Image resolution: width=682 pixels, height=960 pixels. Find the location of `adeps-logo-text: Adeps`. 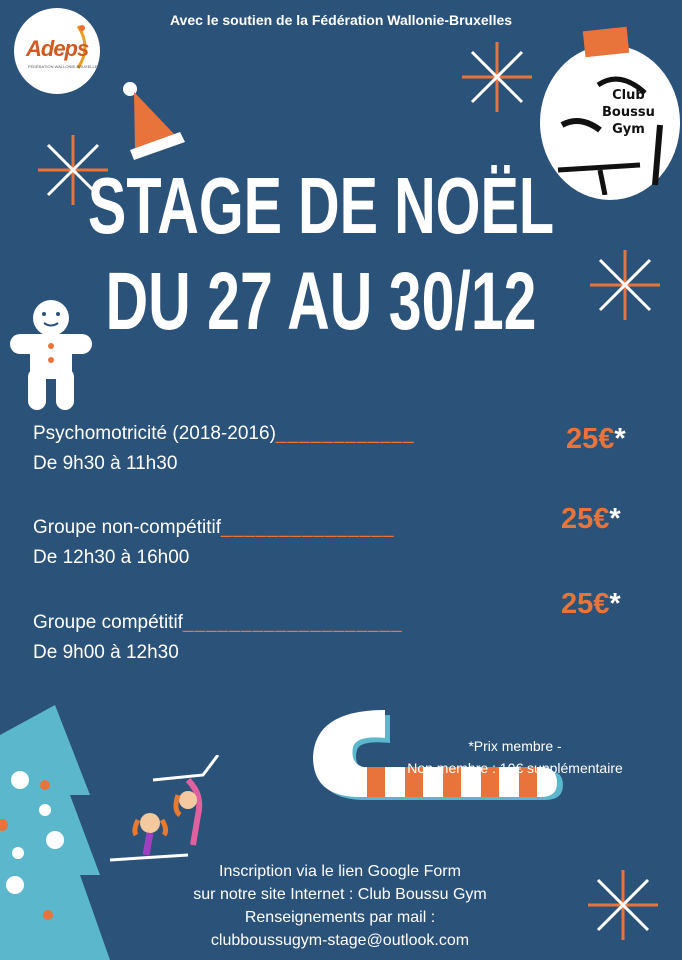

adeps-logo-text: Adeps is located at coordinates (57, 48).